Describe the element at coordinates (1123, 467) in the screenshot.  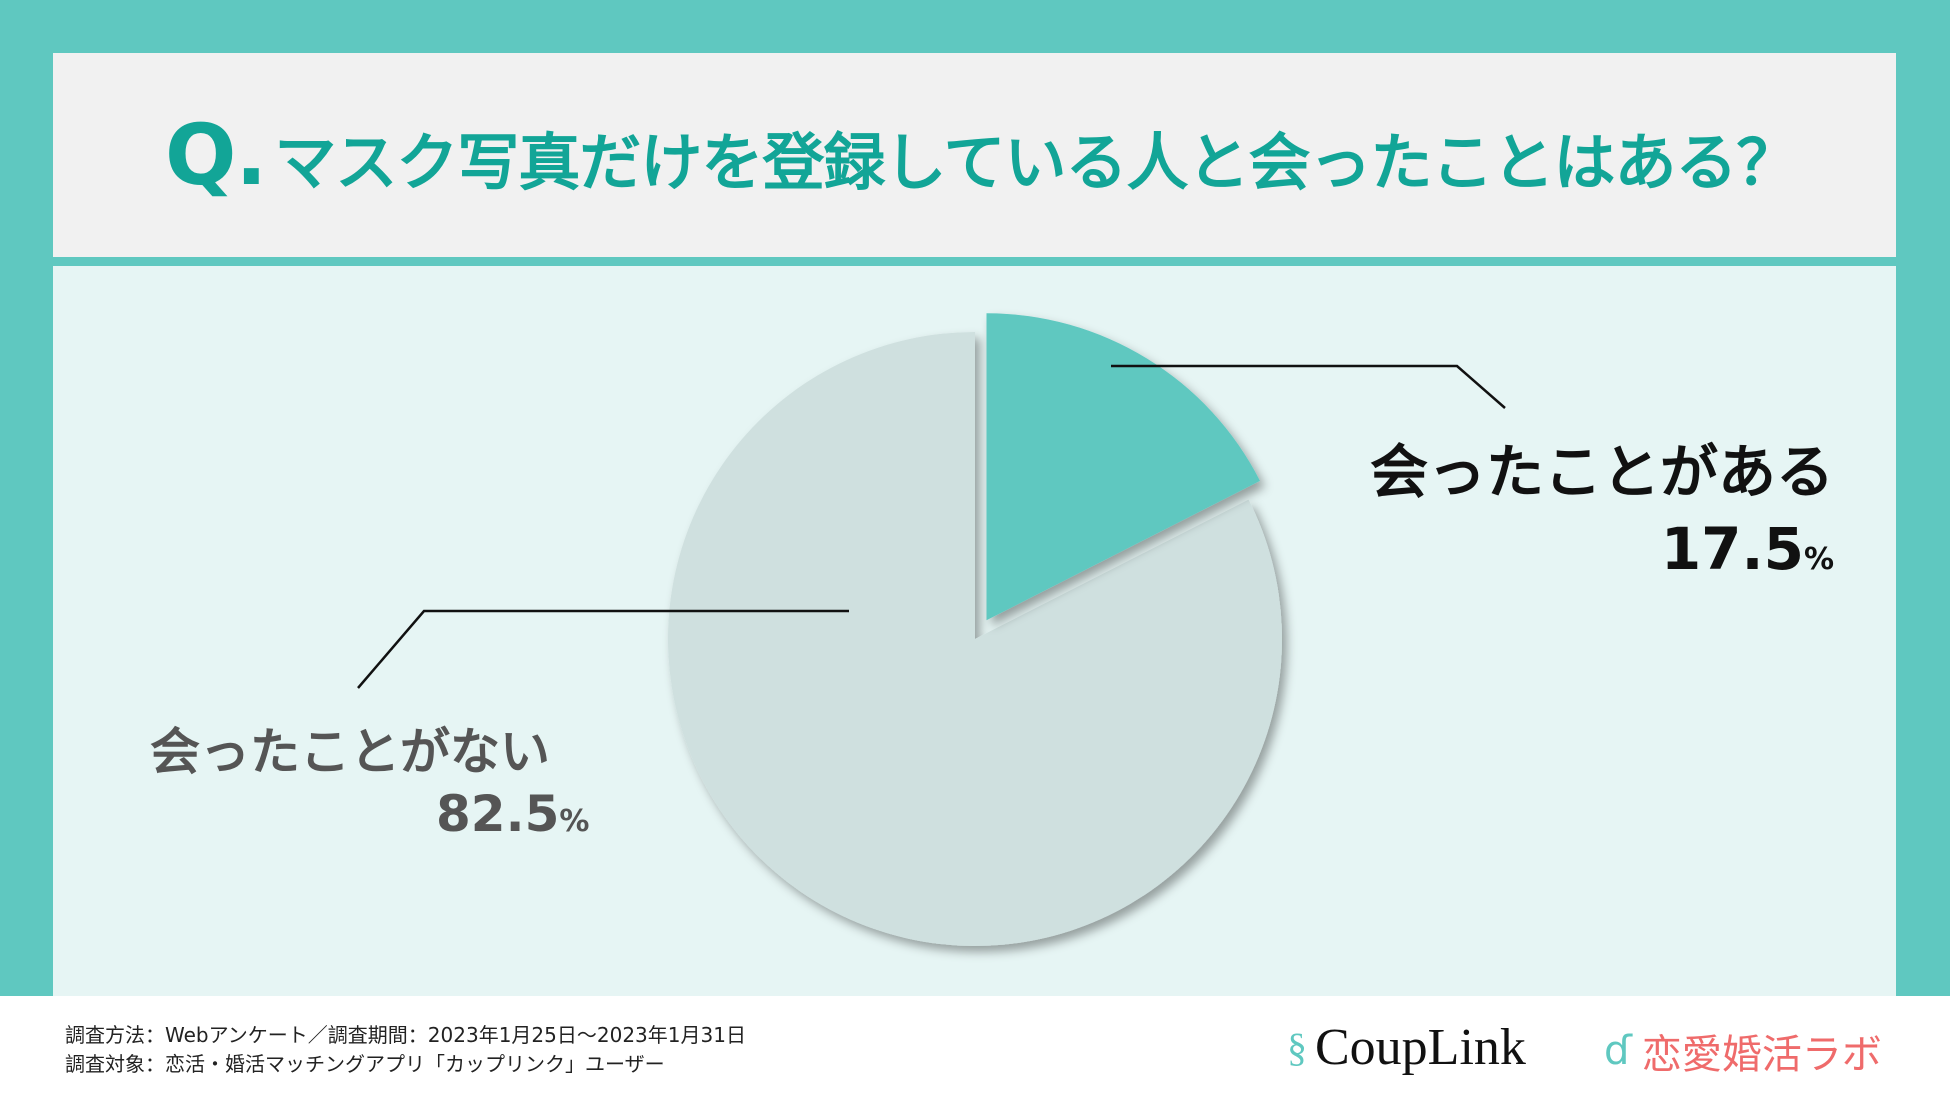
I see `pie-slice-yes` at that location.